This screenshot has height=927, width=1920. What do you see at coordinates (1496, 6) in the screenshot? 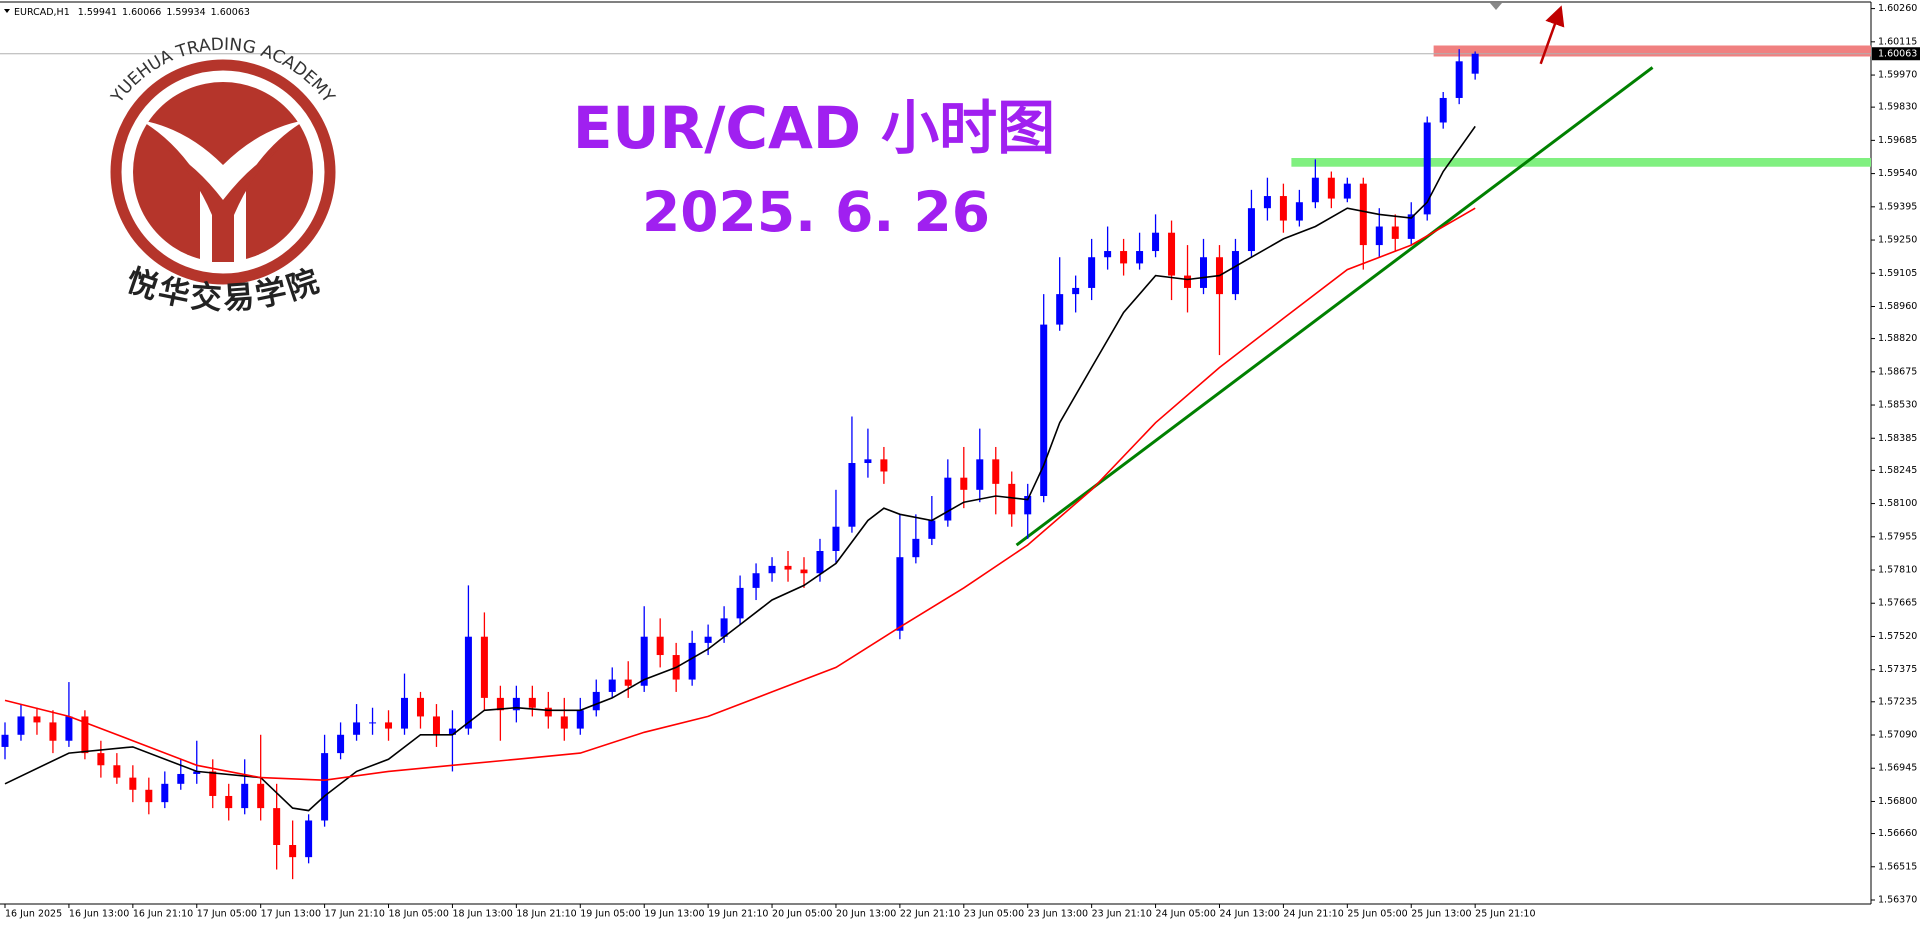
I see `shift-marker` at bounding box center [1496, 6].